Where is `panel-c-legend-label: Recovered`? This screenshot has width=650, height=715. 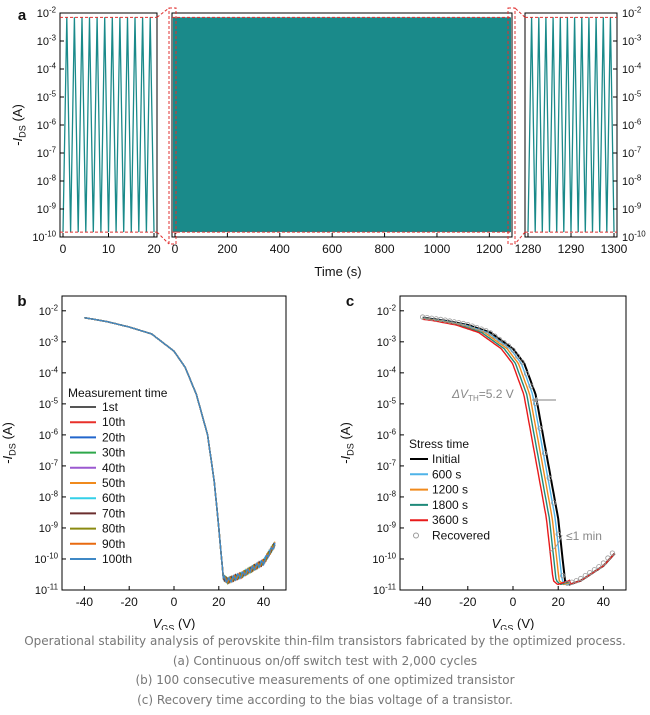 panel-c-legend-label: Recovered is located at coordinates (461, 536).